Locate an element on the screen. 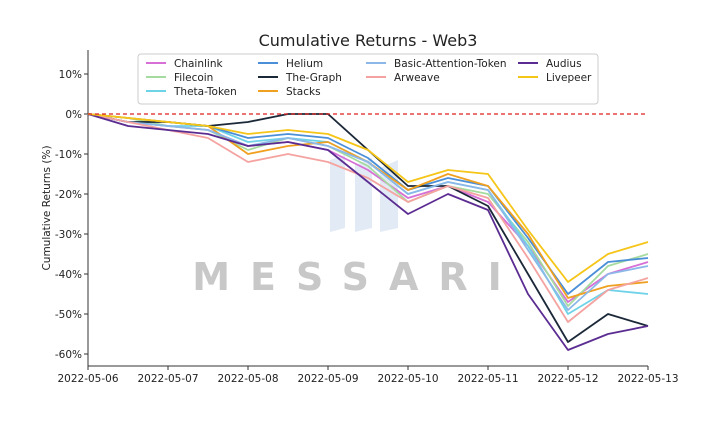  legend-entry-helium: Helium is located at coordinates (290, 64).